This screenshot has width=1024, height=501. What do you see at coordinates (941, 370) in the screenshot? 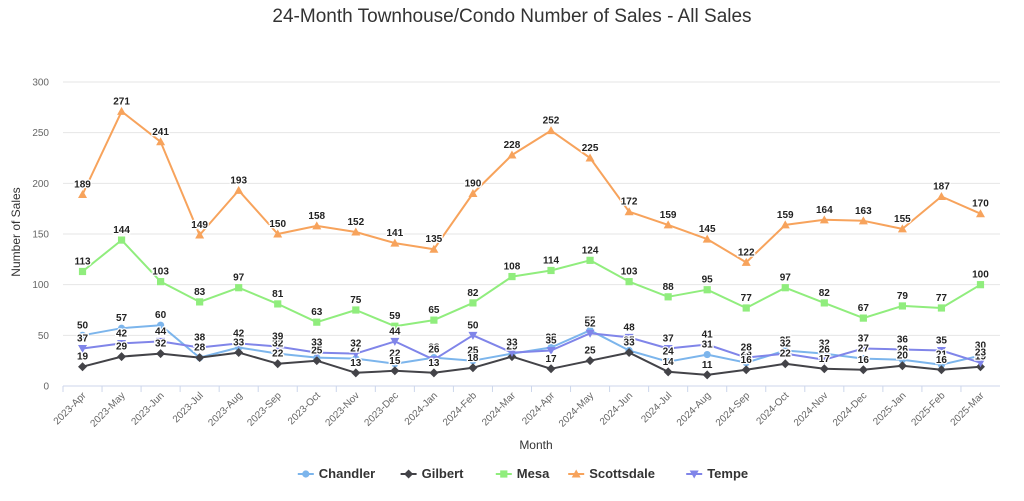
I see `point-gilbert-2025-Feb` at bounding box center [941, 370].